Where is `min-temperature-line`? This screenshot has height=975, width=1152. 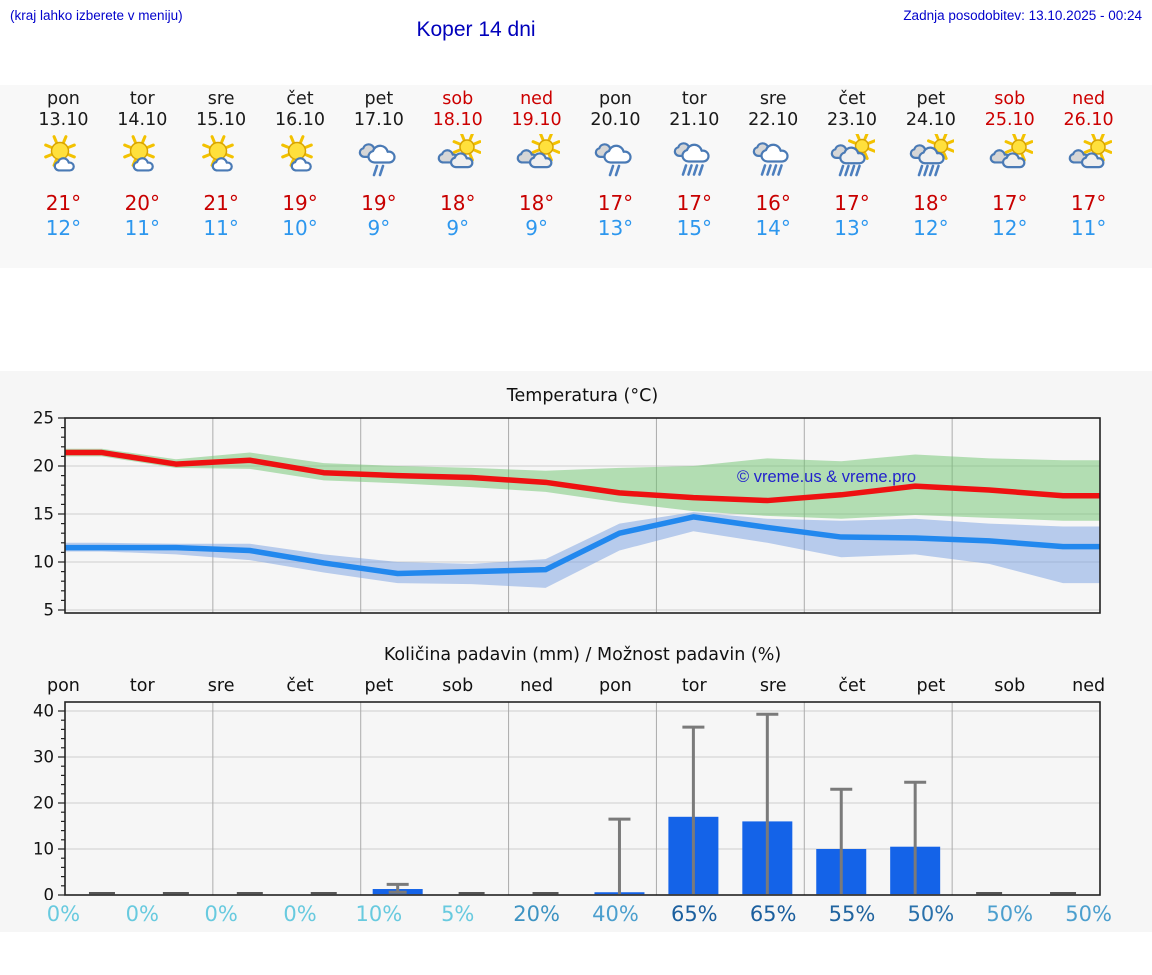 min-temperature-line is located at coordinates (582, 545).